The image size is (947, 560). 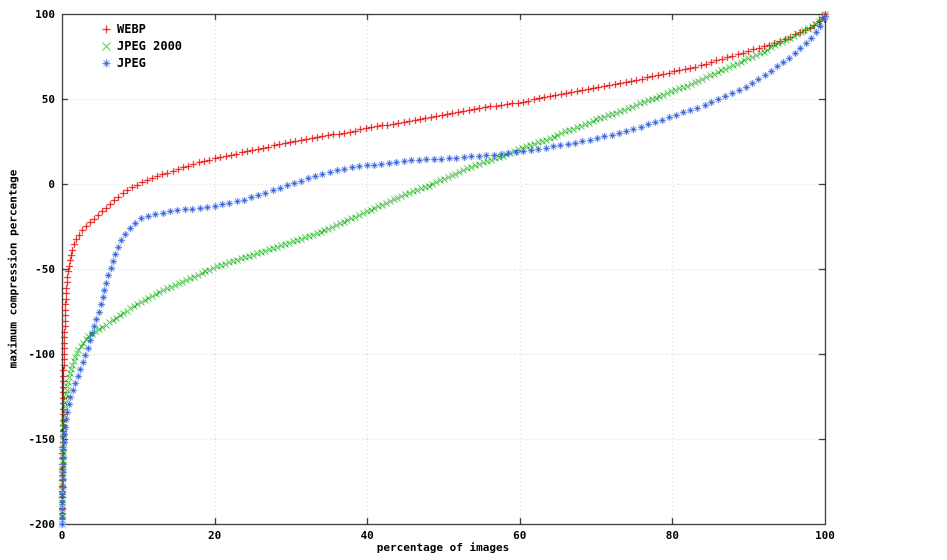 What do you see at coordinates (42, 354) in the screenshot?
I see `y-tick-label: -100` at bounding box center [42, 354].